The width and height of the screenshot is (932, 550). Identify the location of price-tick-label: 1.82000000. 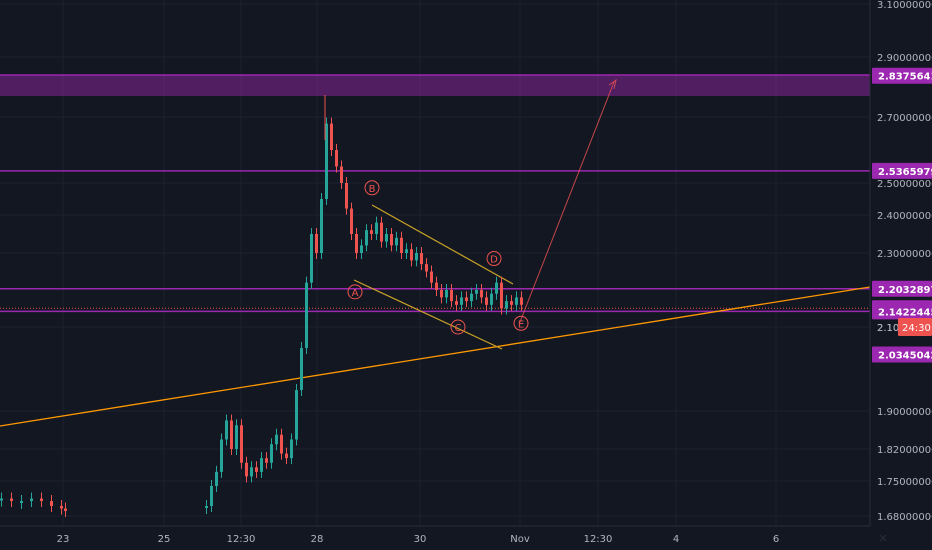
(904, 450).